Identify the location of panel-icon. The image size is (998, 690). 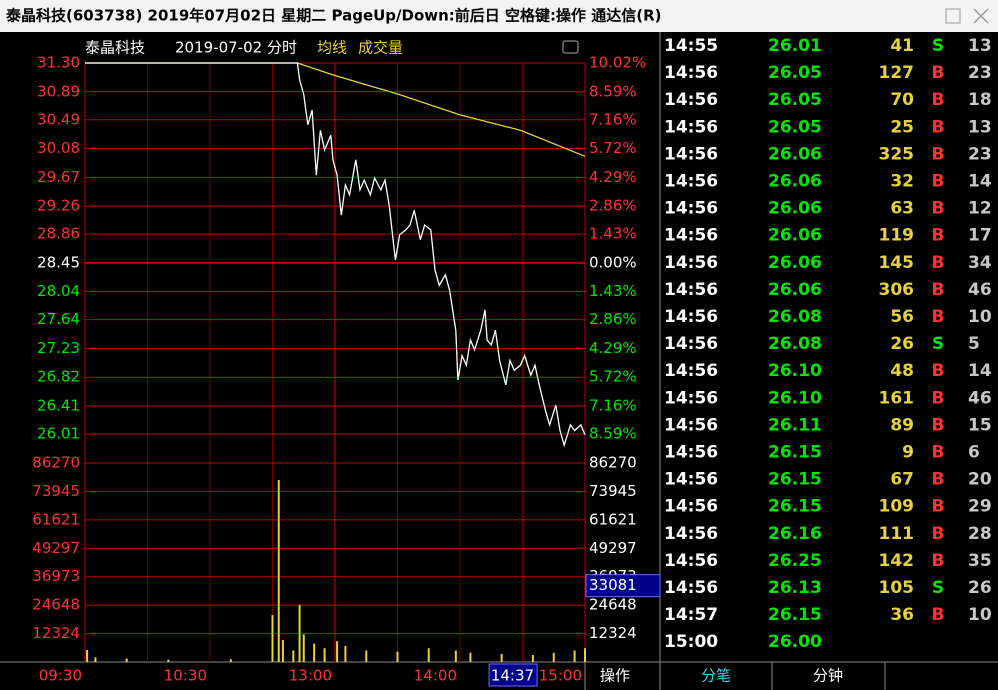
(570, 47).